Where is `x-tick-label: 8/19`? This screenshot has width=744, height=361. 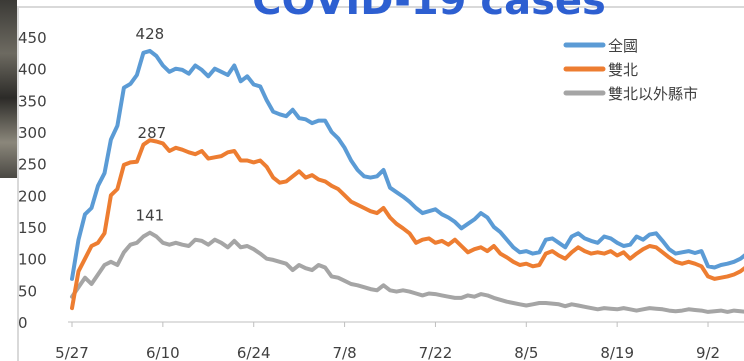 x-tick-label: 8/19 is located at coordinates (617, 352).